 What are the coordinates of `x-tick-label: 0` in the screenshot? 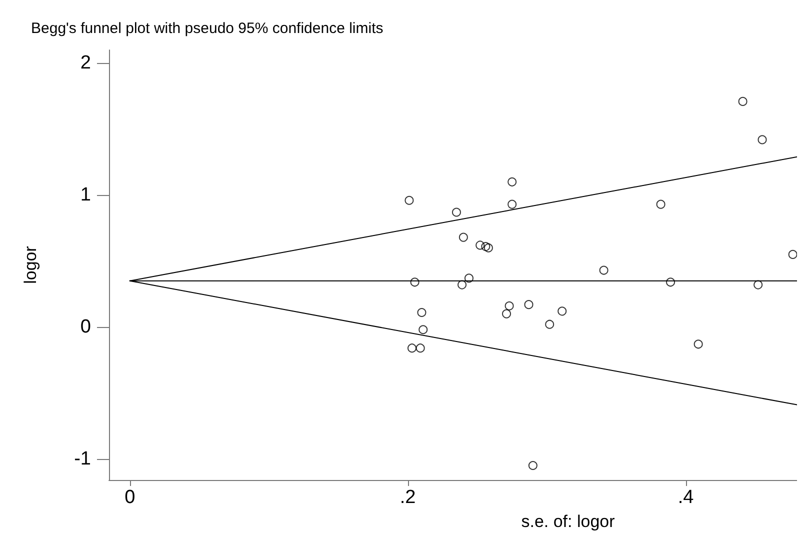 It's located at (130, 497).